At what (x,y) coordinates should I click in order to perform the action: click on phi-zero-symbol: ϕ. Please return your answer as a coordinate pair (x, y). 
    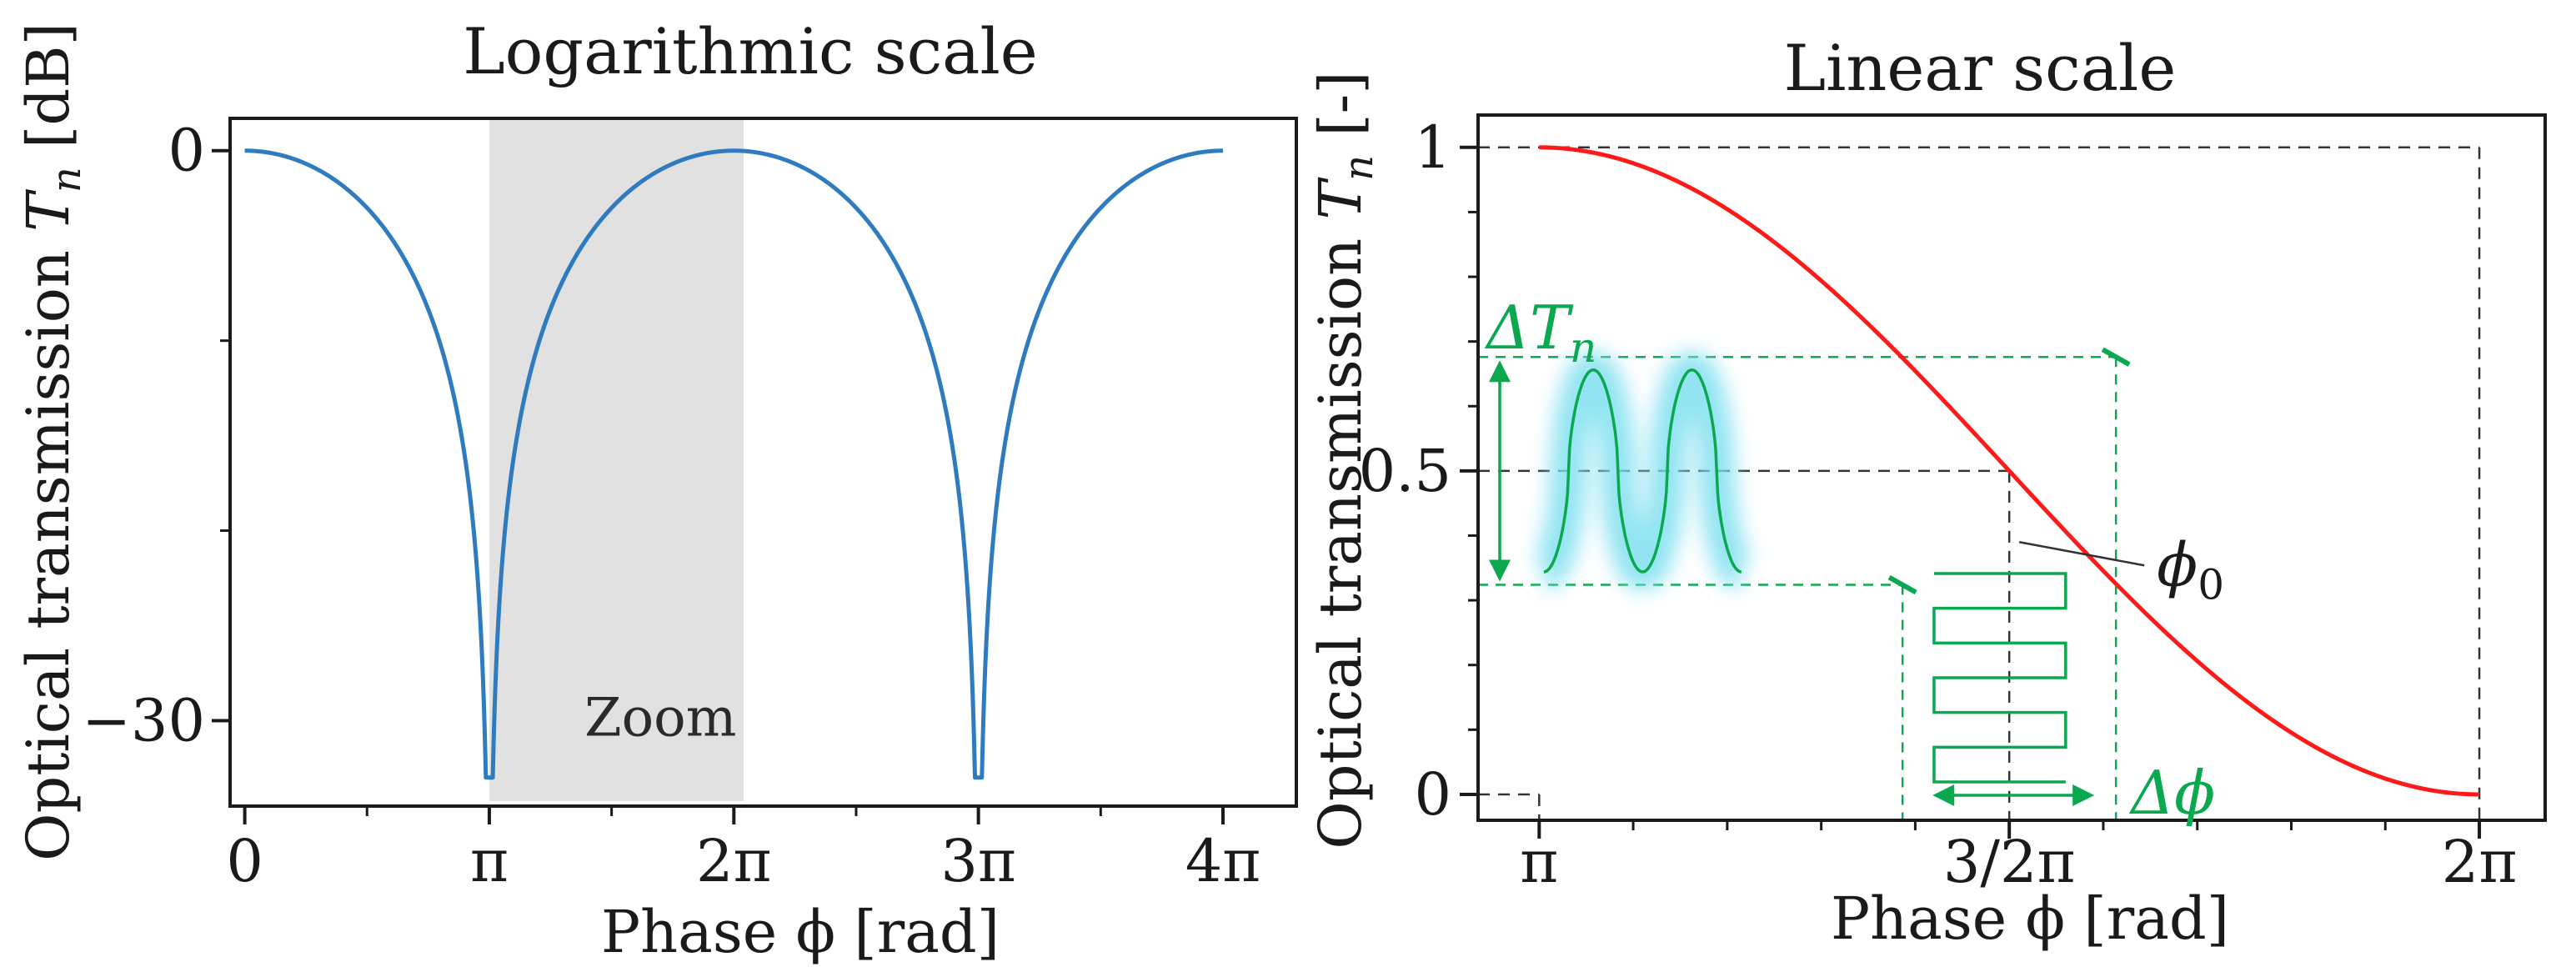
    Looking at the image, I should click on (2177, 564).